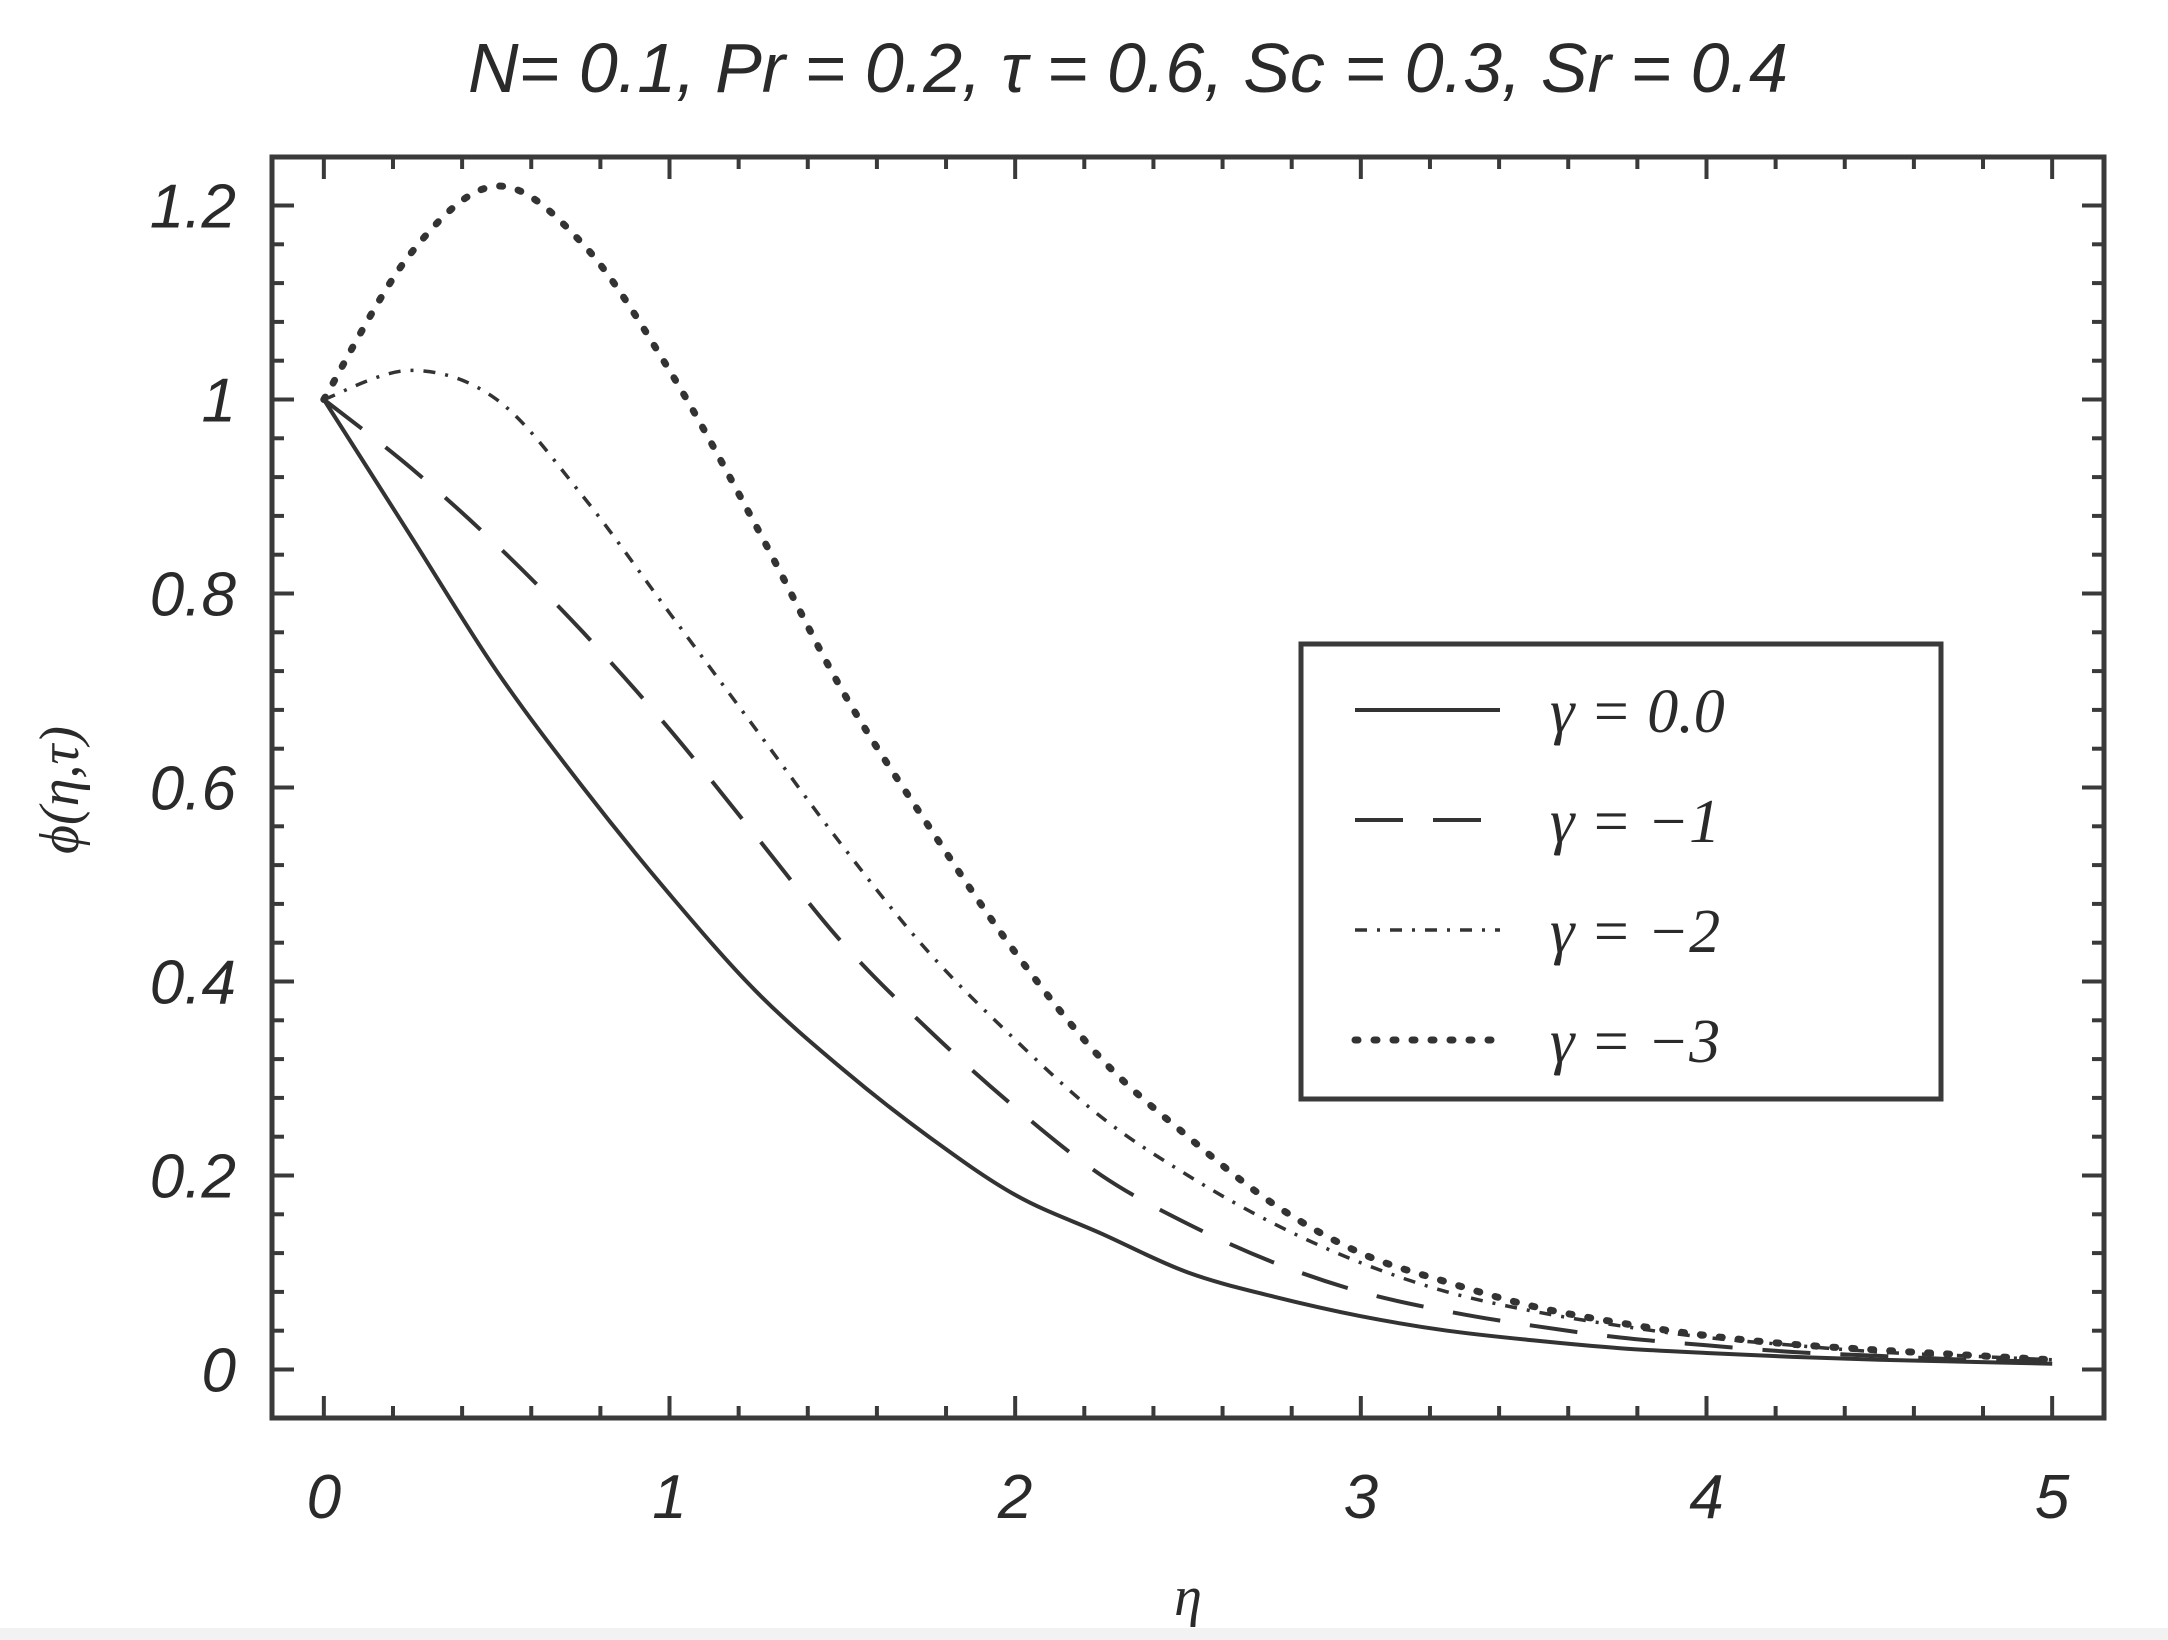 The image size is (2168, 1640). I want to click on legend: γ = 0.0 γ = −1 γ = −2 γ = −3, so click(1621, 871).